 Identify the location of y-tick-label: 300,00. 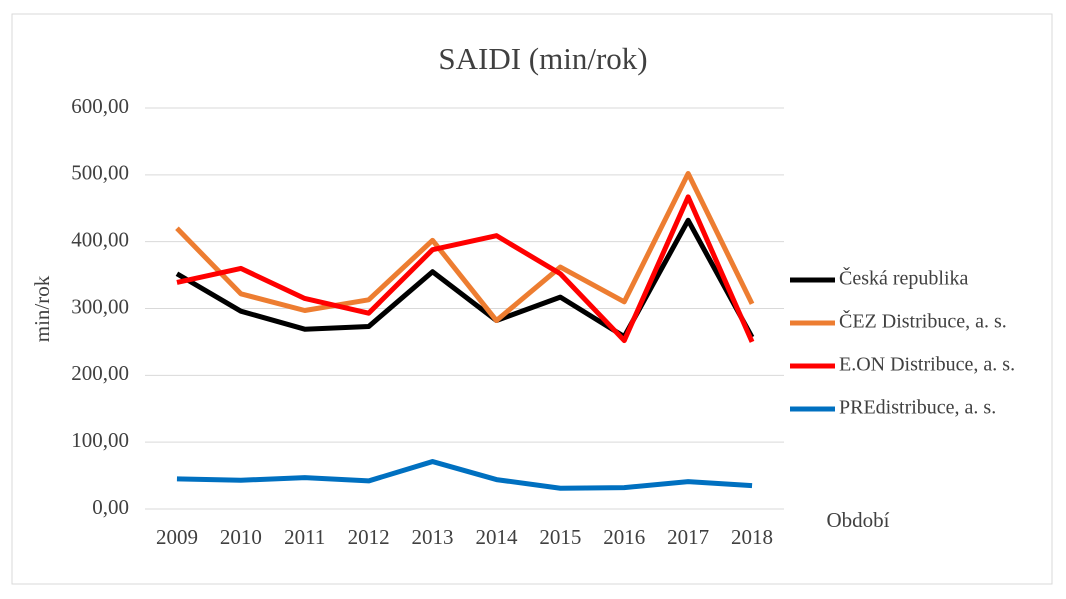
(100, 306).